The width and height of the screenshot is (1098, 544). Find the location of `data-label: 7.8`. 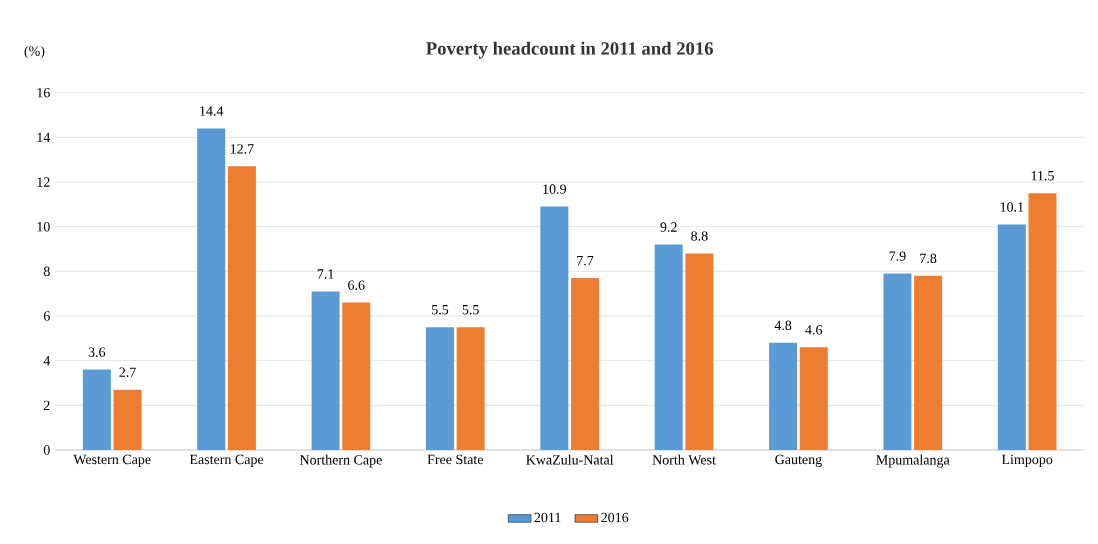

data-label: 7.8 is located at coordinates (928, 258).